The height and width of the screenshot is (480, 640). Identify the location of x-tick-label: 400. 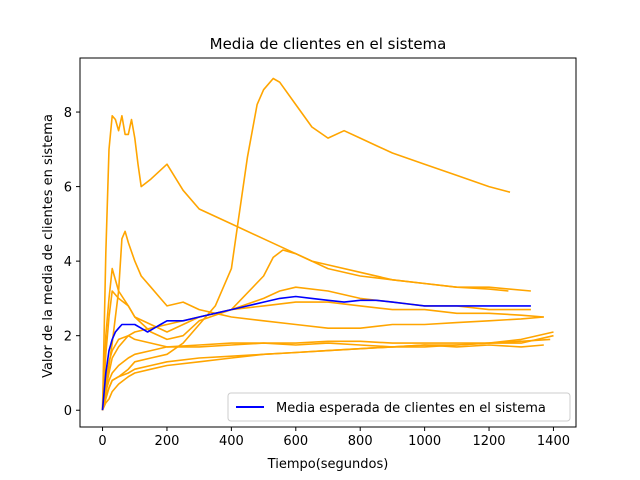
(231, 441).